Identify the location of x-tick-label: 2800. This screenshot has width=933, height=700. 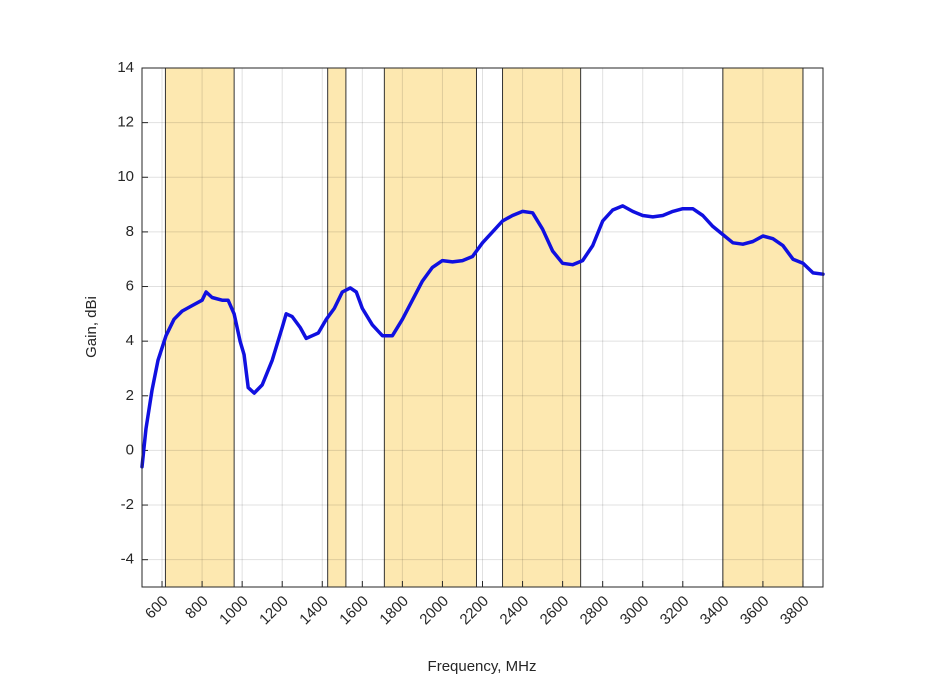
(595, 611).